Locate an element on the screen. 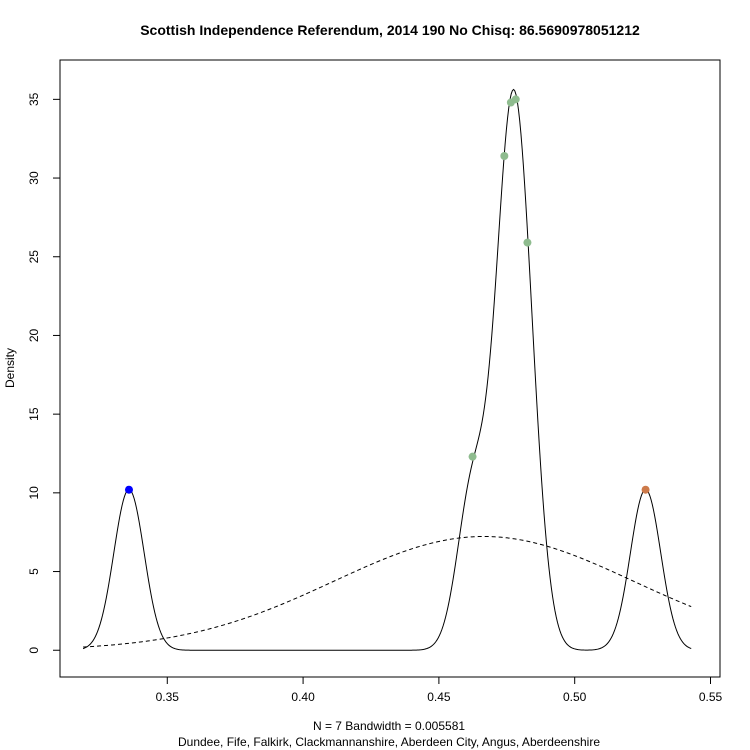  x-tick-label: 0.55 is located at coordinates (711, 697).